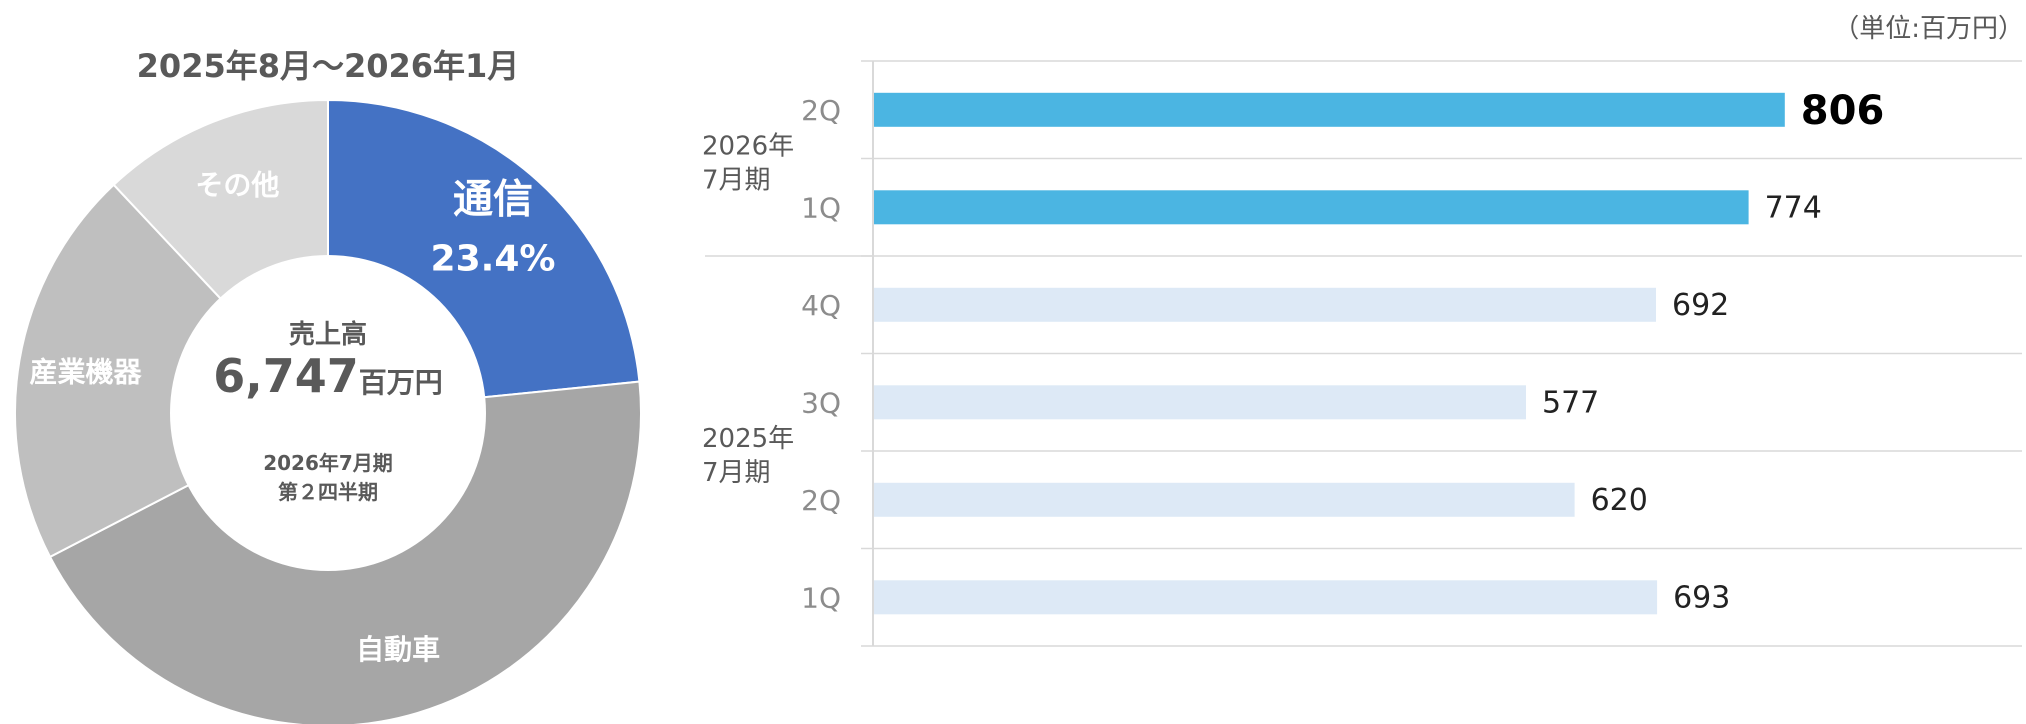 The height and width of the screenshot is (724, 2026). I want to click on donut-slice-value-0: 23.4%, so click(493, 259).